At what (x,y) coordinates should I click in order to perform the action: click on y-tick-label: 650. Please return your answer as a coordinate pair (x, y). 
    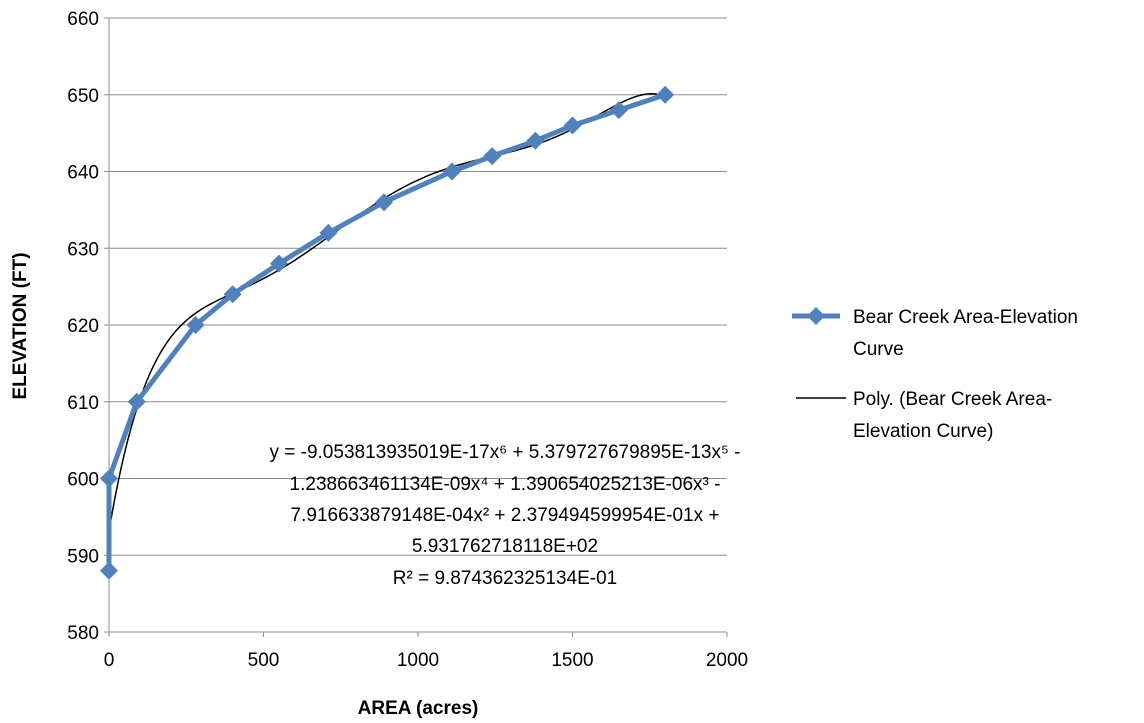
    Looking at the image, I should click on (83, 96).